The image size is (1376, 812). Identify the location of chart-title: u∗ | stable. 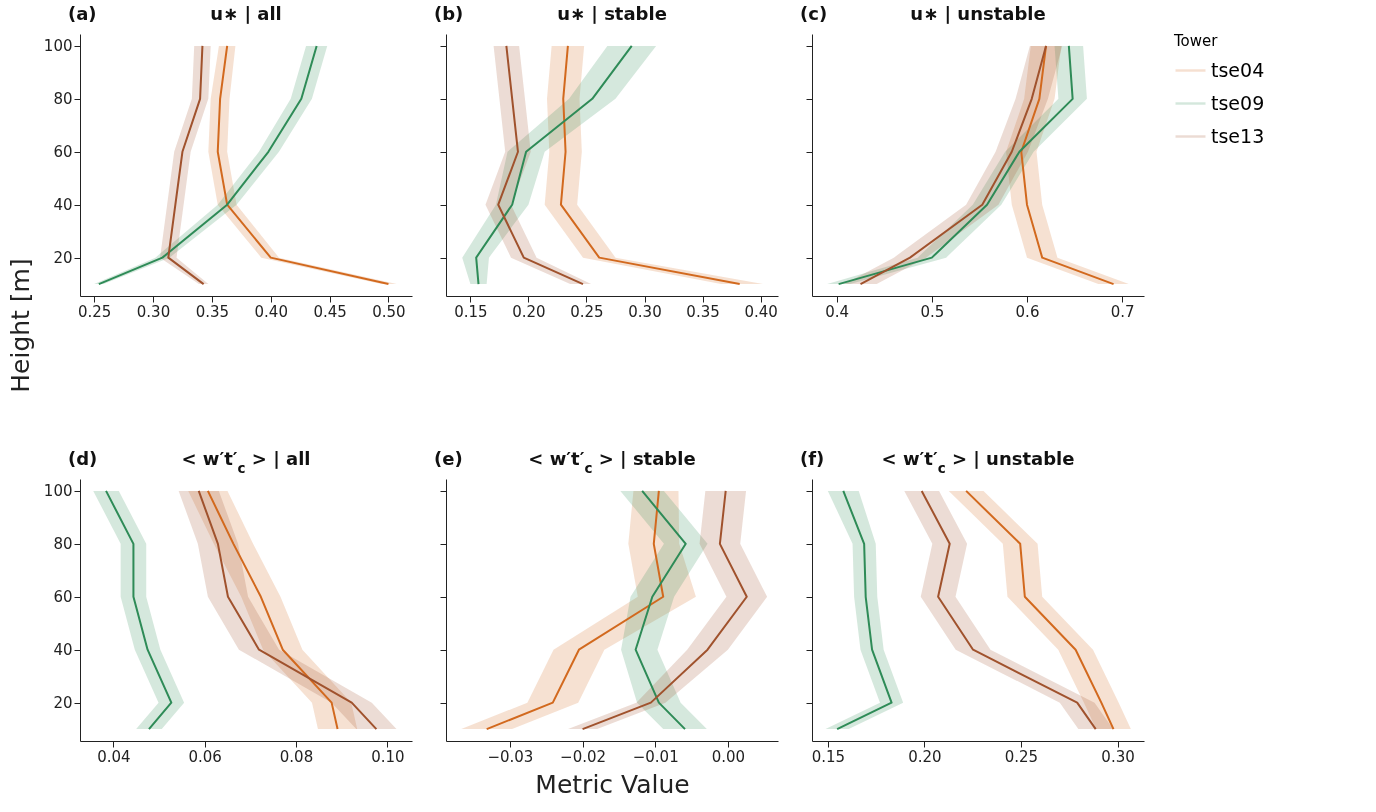
(612, 13).